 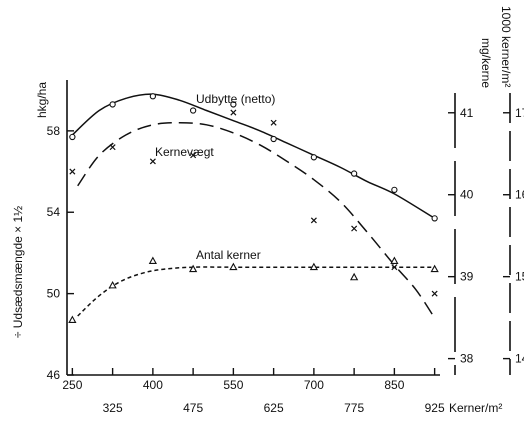 What do you see at coordinates (467, 195) in the screenshot?
I see `secondary-tick-label: 40` at bounding box center [467, 195].